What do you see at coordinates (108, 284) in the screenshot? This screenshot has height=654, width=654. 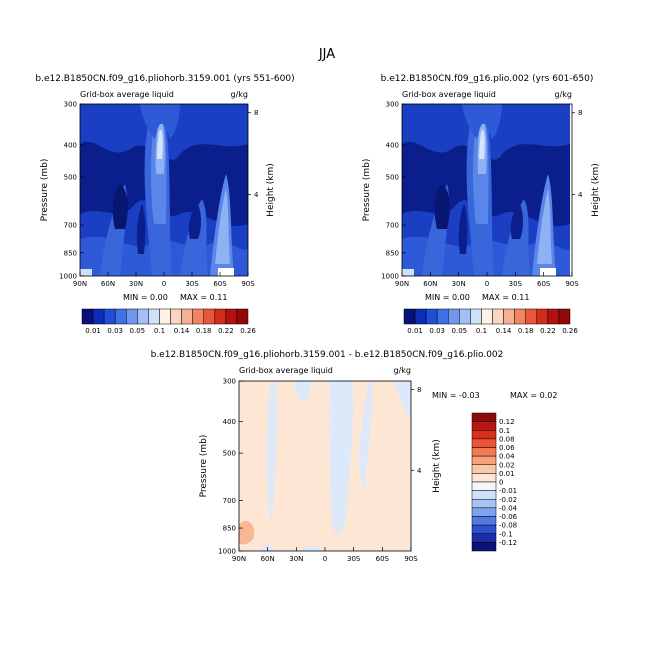 I see `panel-left-x-tick-label: 60N` at bounding box center [108, 284].